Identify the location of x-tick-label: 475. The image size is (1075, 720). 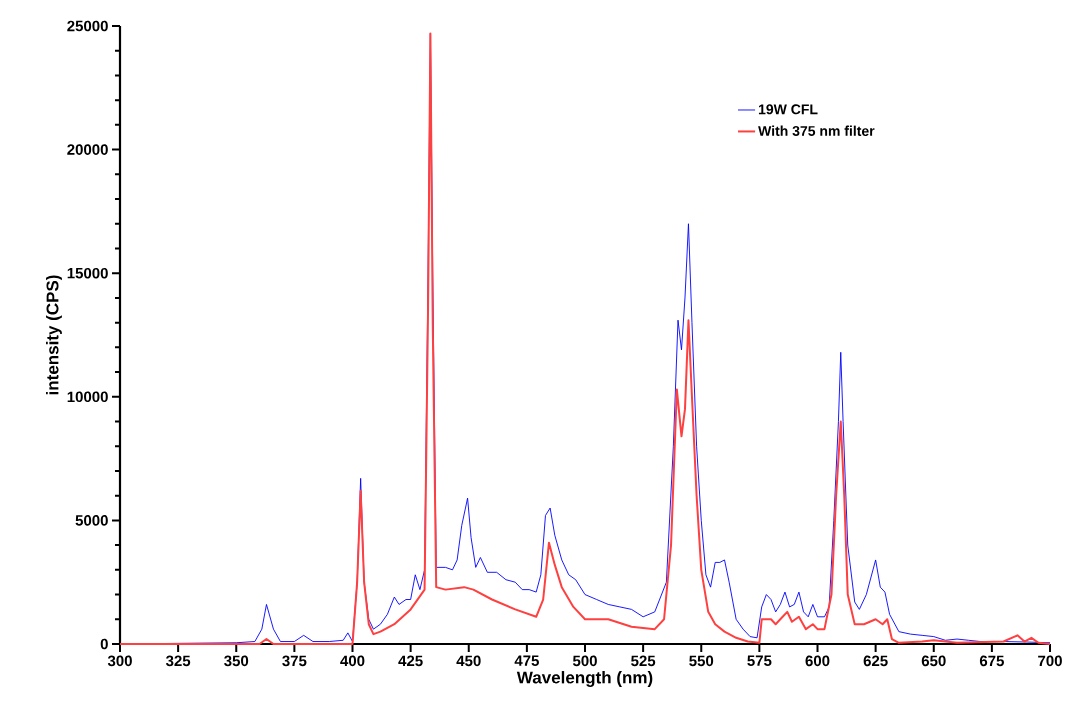
(526, 660).